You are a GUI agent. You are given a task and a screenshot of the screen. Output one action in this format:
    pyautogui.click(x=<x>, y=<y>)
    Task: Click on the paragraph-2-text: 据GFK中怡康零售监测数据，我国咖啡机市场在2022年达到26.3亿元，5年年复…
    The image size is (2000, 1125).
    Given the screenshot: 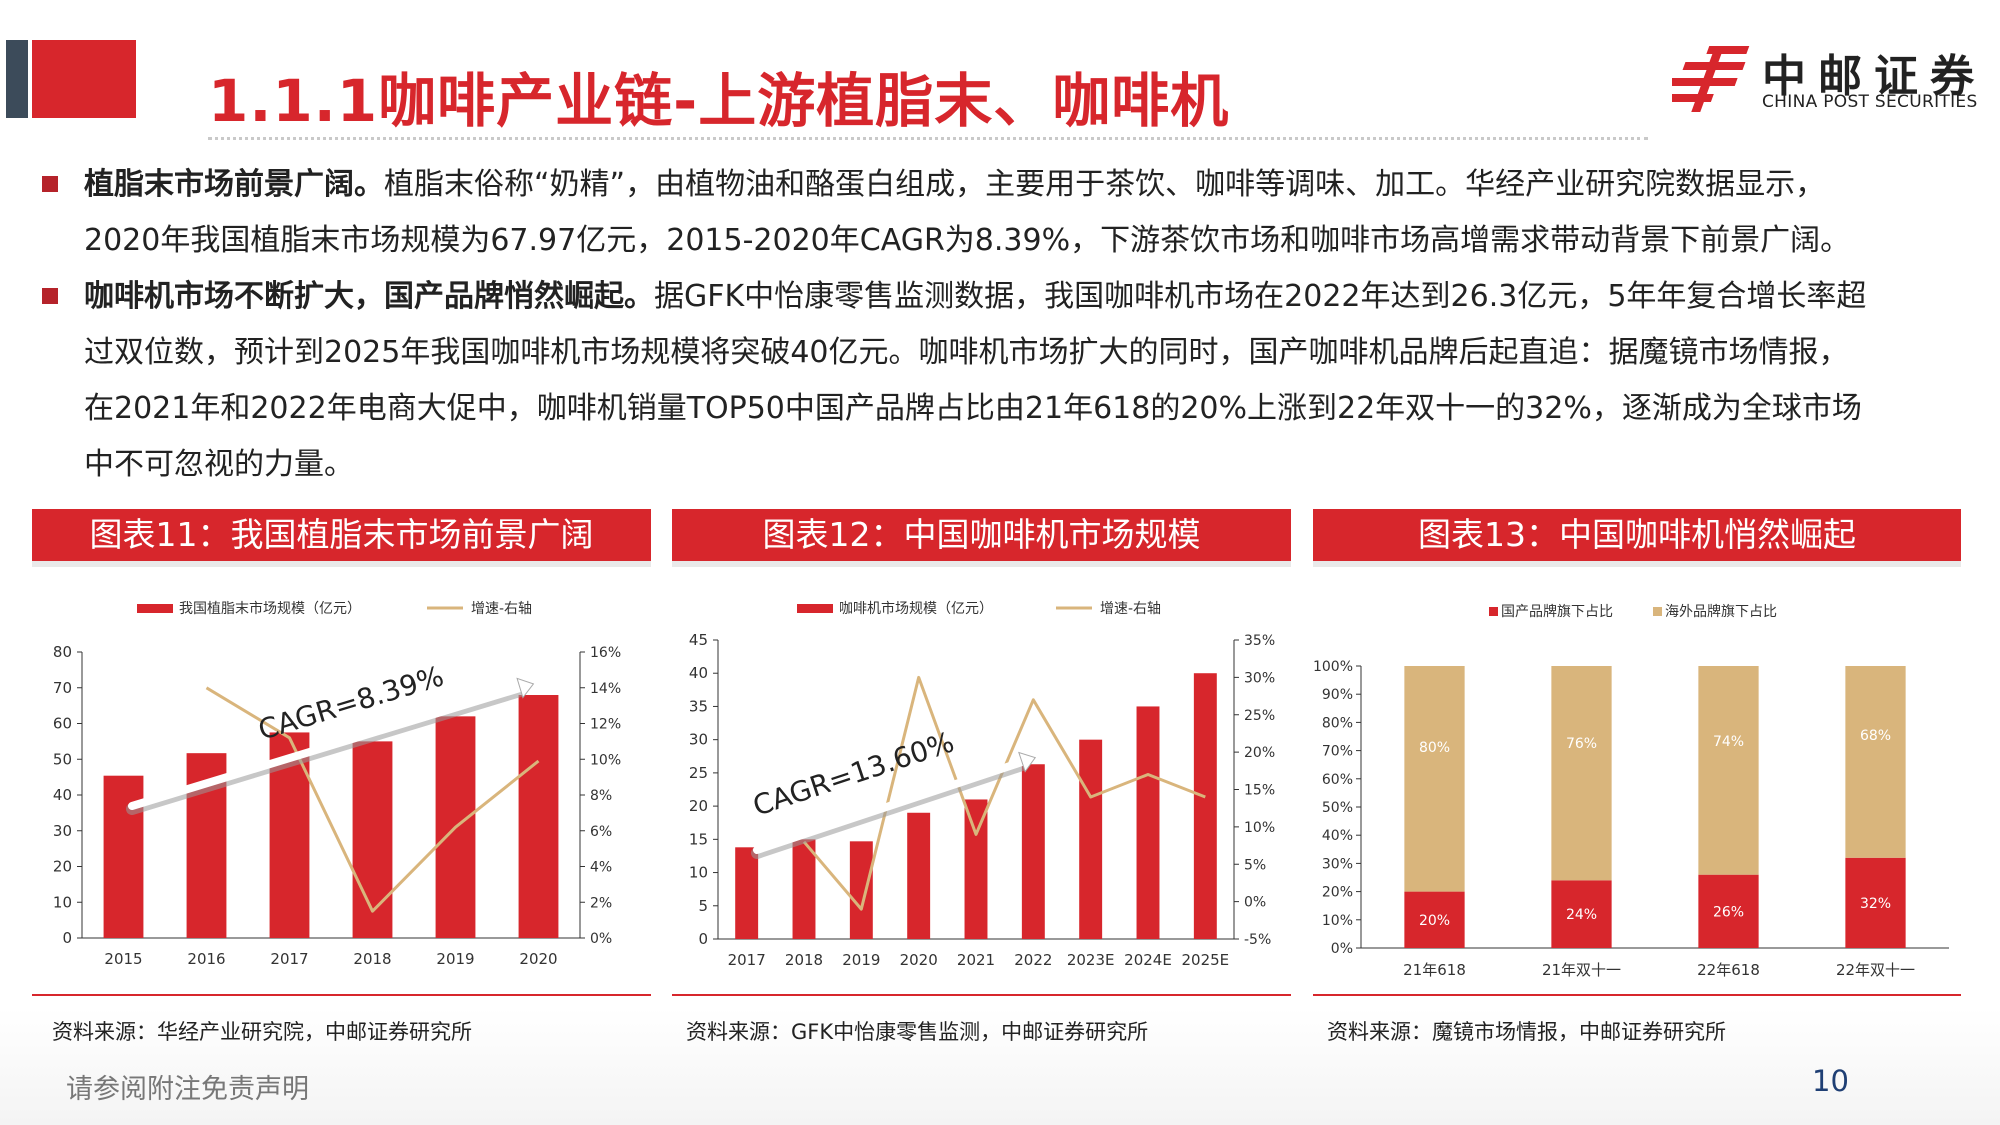 What is the action you would take?
    pyautogui.click(x=1260, y=296)
    